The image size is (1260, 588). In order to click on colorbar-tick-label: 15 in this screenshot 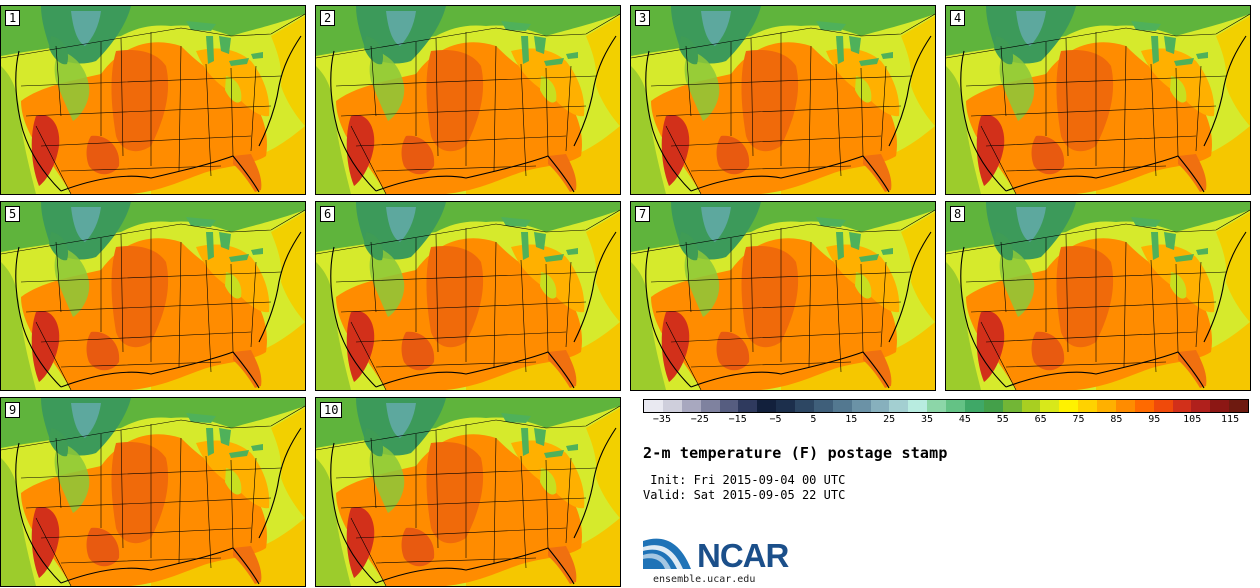, I will do `click(851, 419)`.